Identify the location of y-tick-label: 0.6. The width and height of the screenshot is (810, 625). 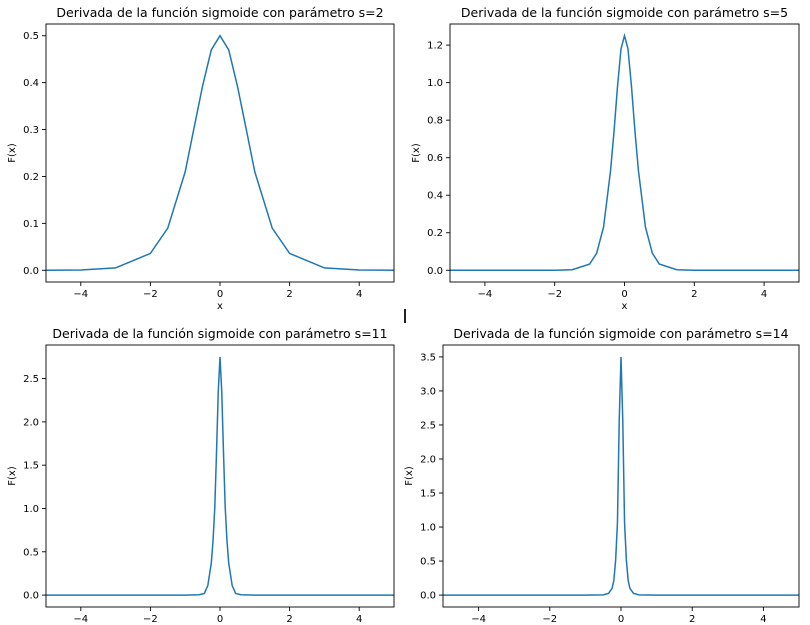
(435, 158).